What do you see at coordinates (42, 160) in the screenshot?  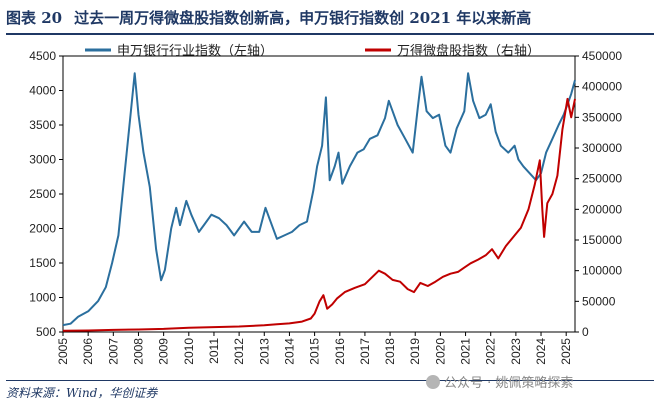 I see `y-left-tick-label: 3000` at bounding box center [42, 160].